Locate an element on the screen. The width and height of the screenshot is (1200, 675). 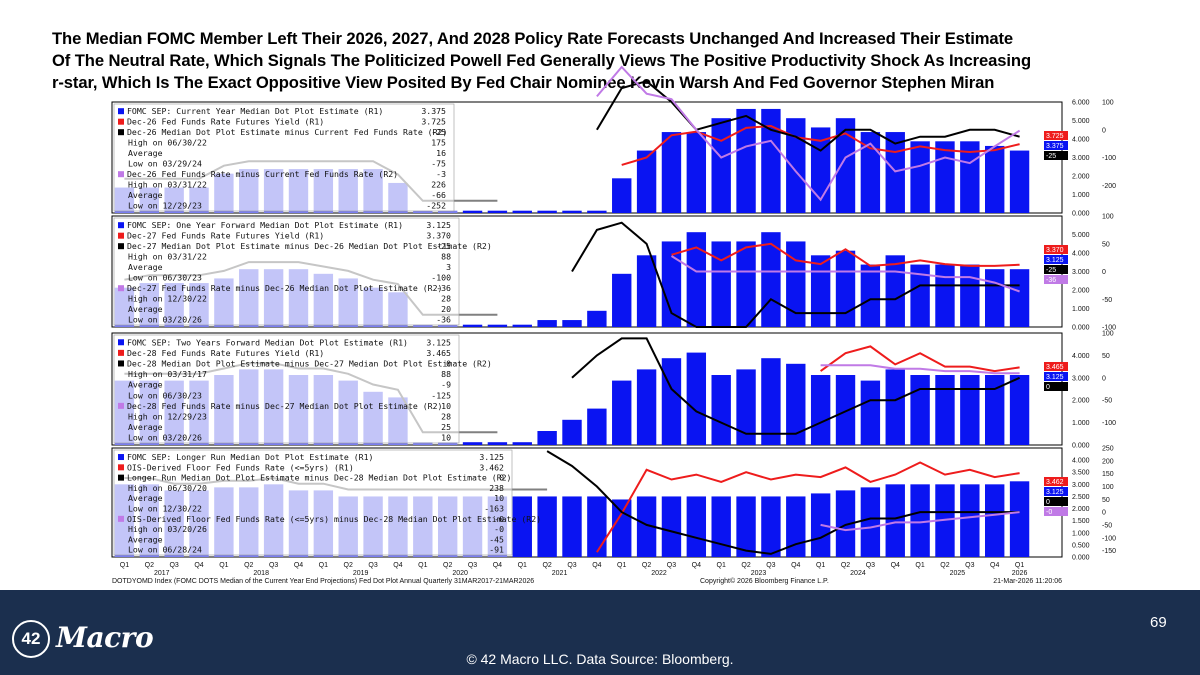
legend-label: Dec-28 Fed Funds Rate Futures Yield (R1) is located at coordinates (225, 353).